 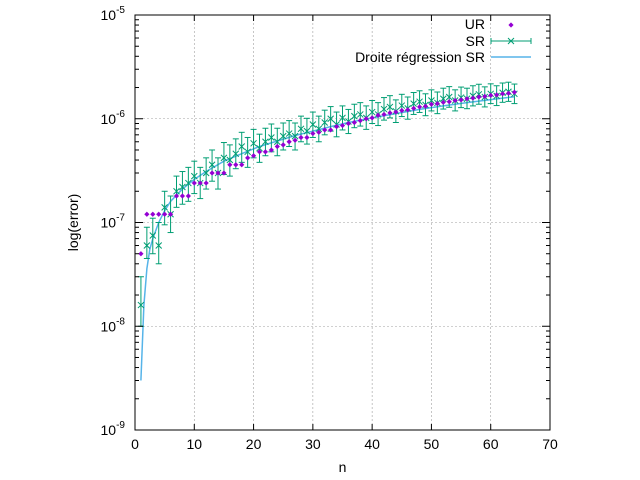 What do you see at coordinates (432, 444) in the screenshot?
I see `x-tick-label: 50` at bounding box center [432, 444].